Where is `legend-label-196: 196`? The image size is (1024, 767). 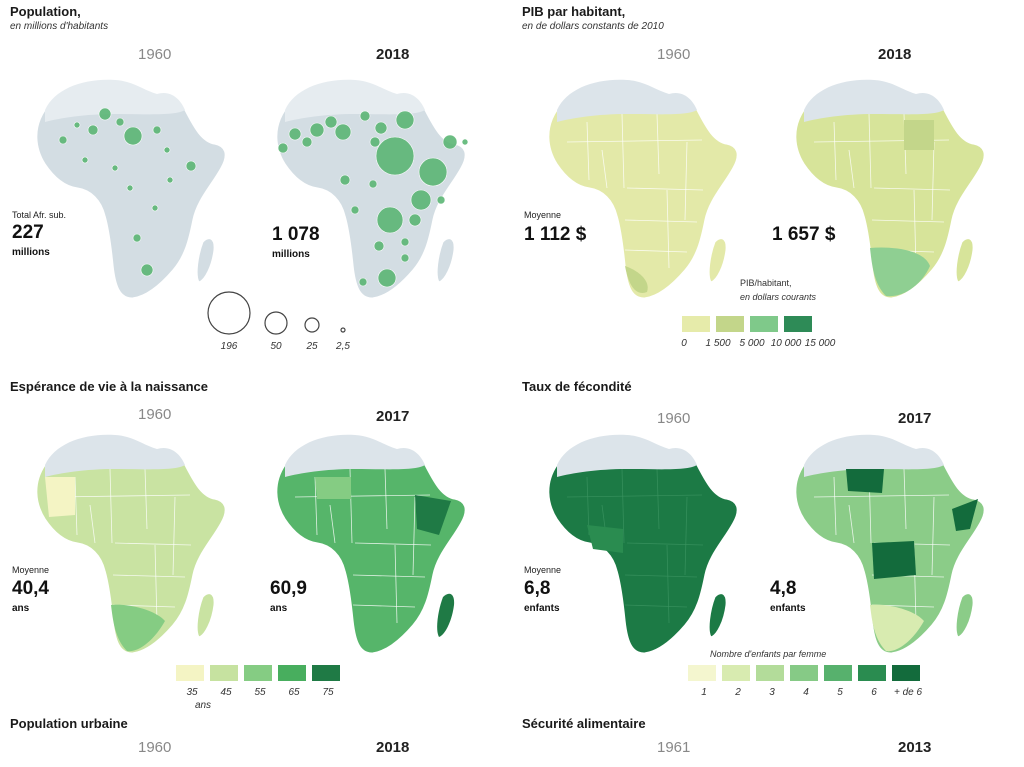 legend-label-196: 196 is located at coordinates (229, 346).